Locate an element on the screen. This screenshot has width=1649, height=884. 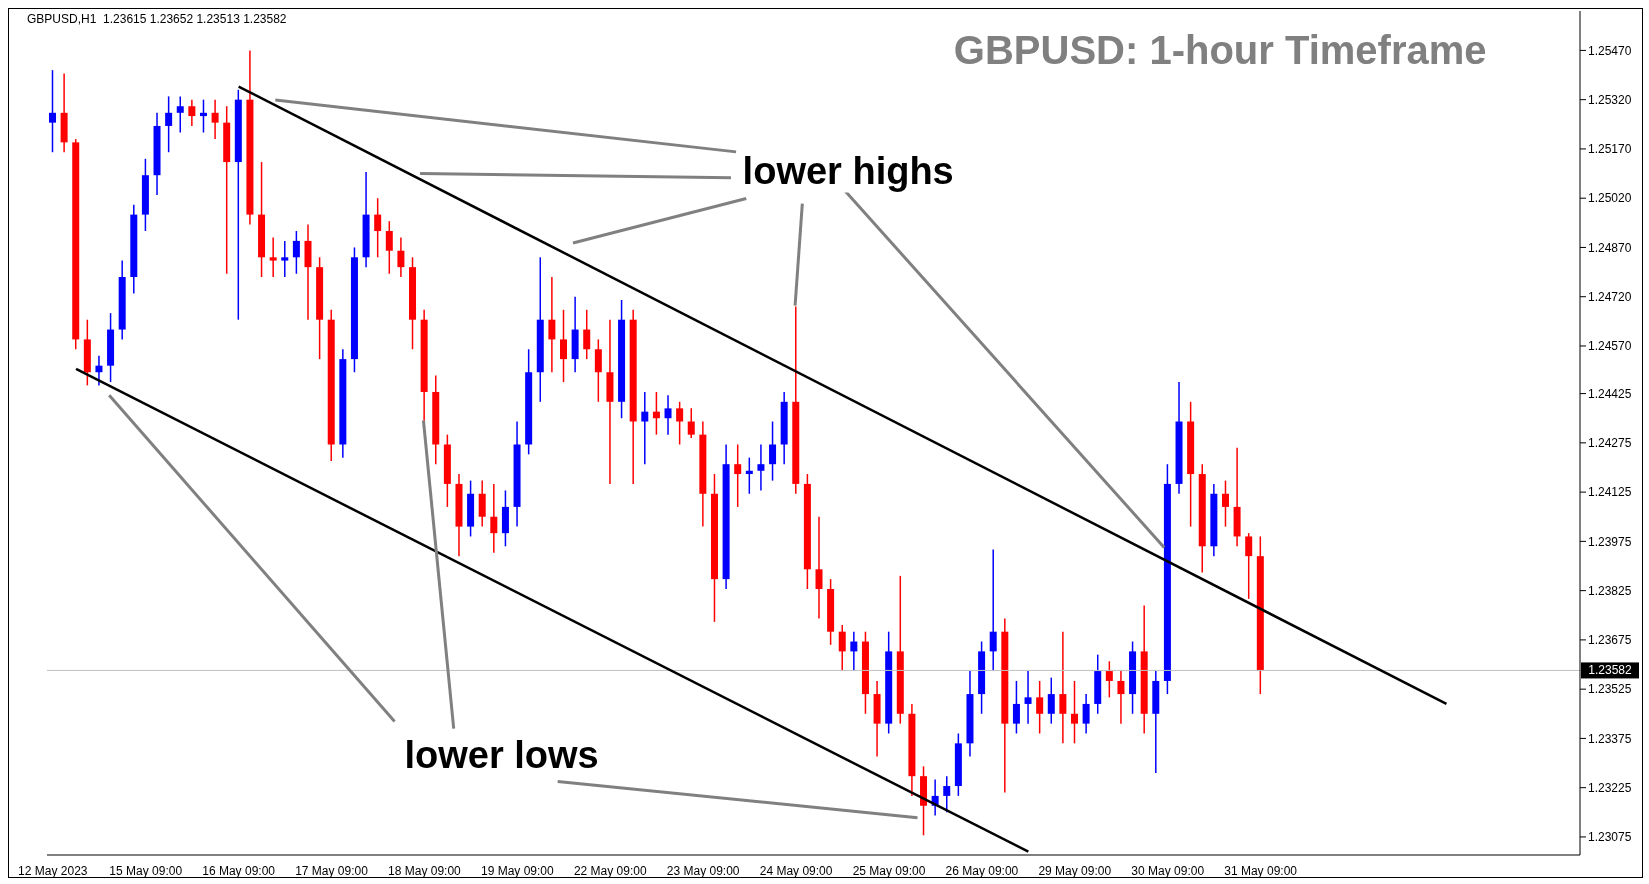
y-tick-label: 1.23975 is located at coordinates (1610, 541).